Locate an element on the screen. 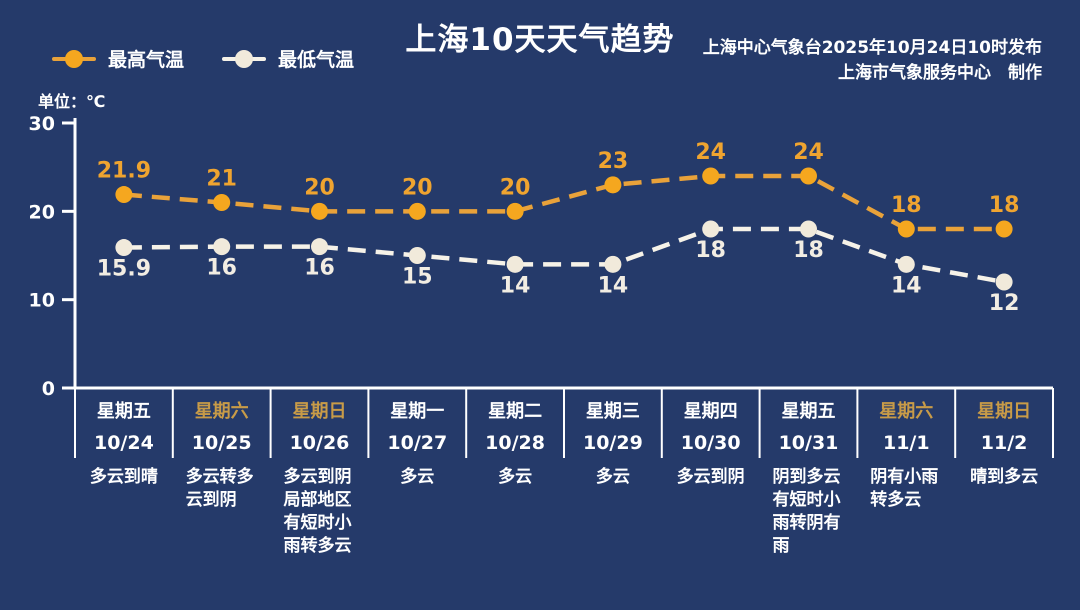  day-column: 星期二 10/28 多云 is located at coordinates (515, 444).